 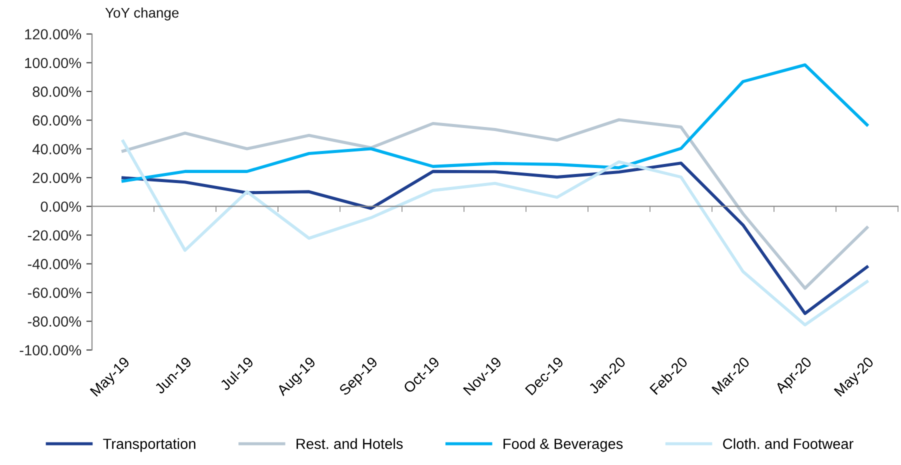 What do you see at coordinates (149, 445) in the screenshot?
I see `legend-label: Transportation` at bounding box center [149, 445].